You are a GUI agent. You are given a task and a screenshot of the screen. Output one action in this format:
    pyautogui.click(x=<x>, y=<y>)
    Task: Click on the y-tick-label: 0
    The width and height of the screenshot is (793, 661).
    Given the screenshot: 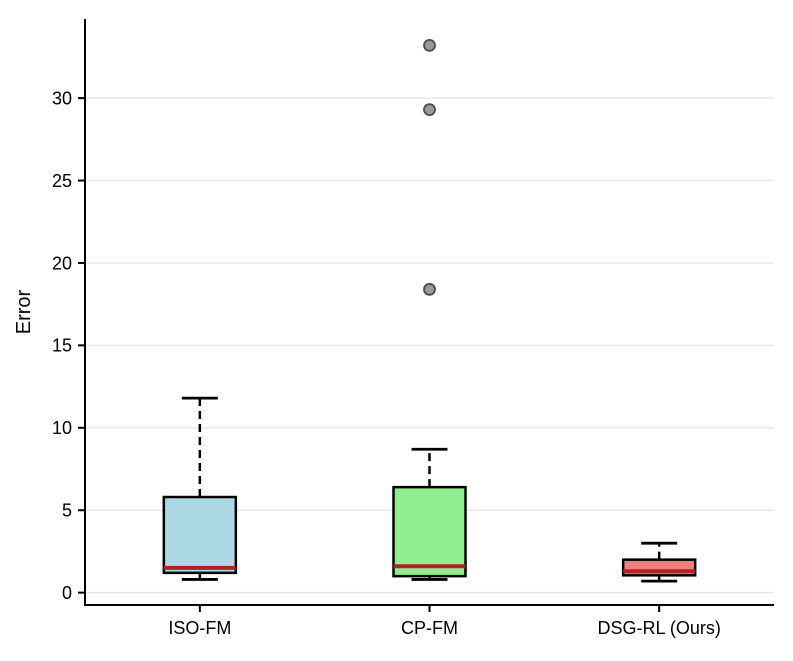 What is the action you would take?
    pyautogui.click(x=67, y=593)
    